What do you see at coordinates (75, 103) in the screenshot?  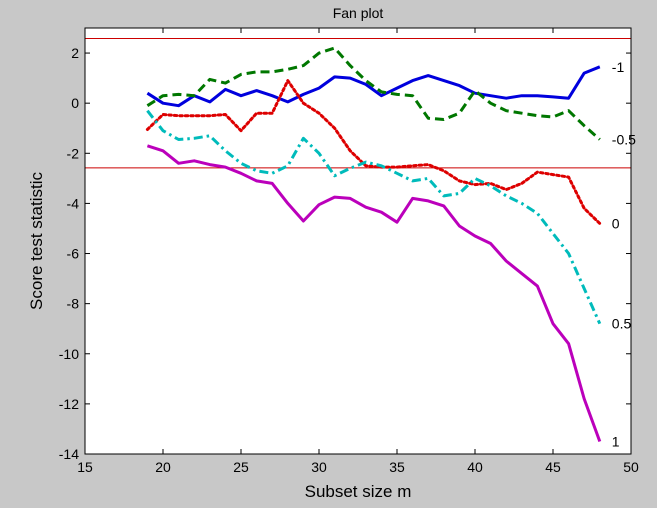 I see `y-tick-label-1: 0` at bounding box center [75, 103].